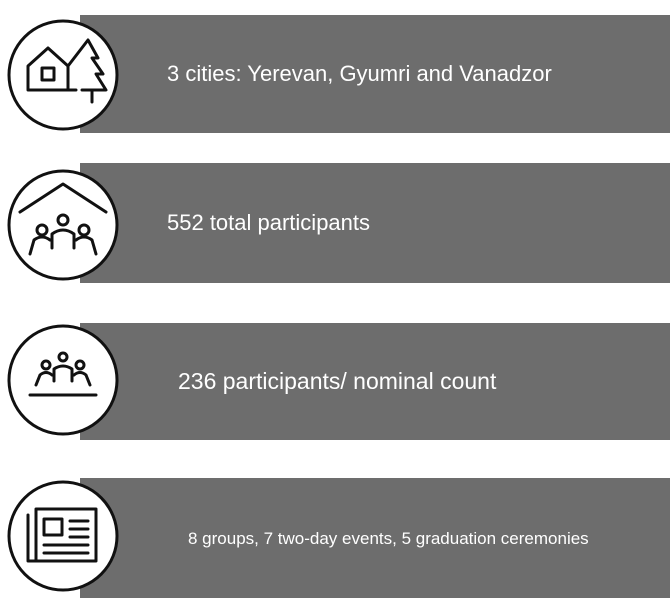 Image resolution: width=670 pixels, height=604 pixels. I want to click on community-icon, so click(63, 225).